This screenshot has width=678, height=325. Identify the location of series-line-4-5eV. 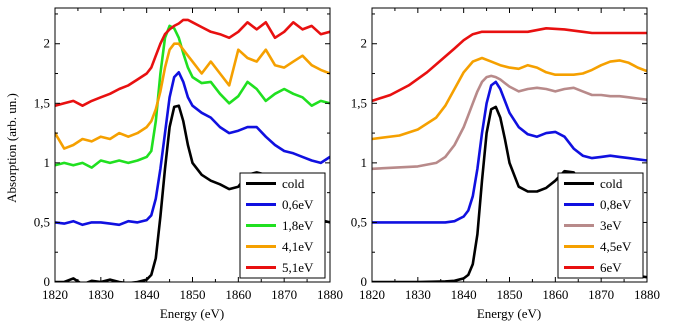
(509, 98).